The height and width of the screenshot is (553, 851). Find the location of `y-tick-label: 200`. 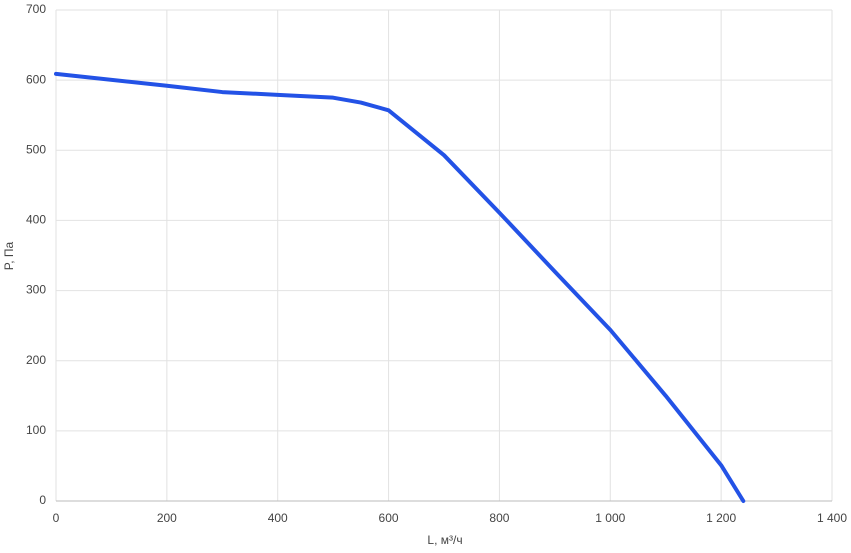

y-tick-label: 200 is located at coordinates (36, 360).